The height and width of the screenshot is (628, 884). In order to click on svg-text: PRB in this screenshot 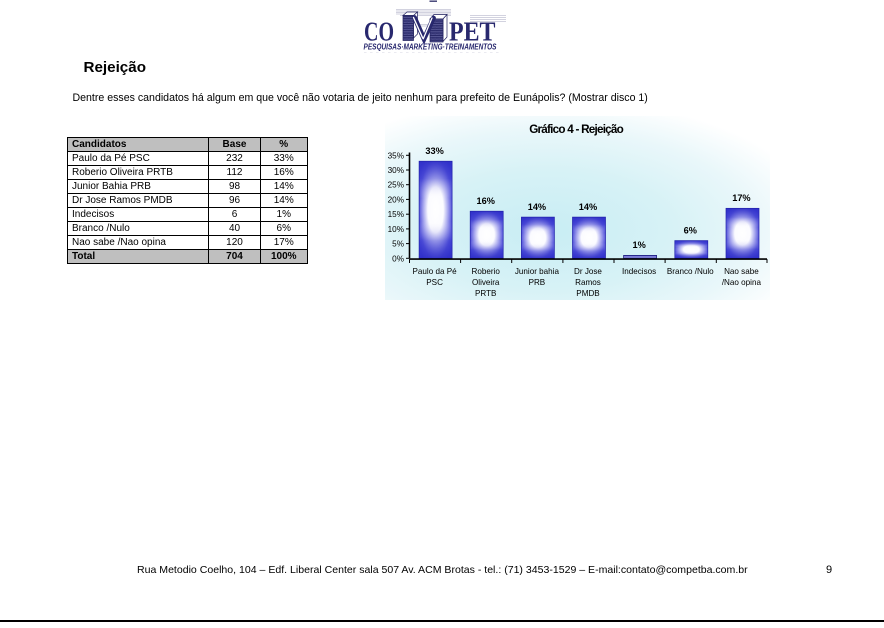, I will do `click(537, 282)`.